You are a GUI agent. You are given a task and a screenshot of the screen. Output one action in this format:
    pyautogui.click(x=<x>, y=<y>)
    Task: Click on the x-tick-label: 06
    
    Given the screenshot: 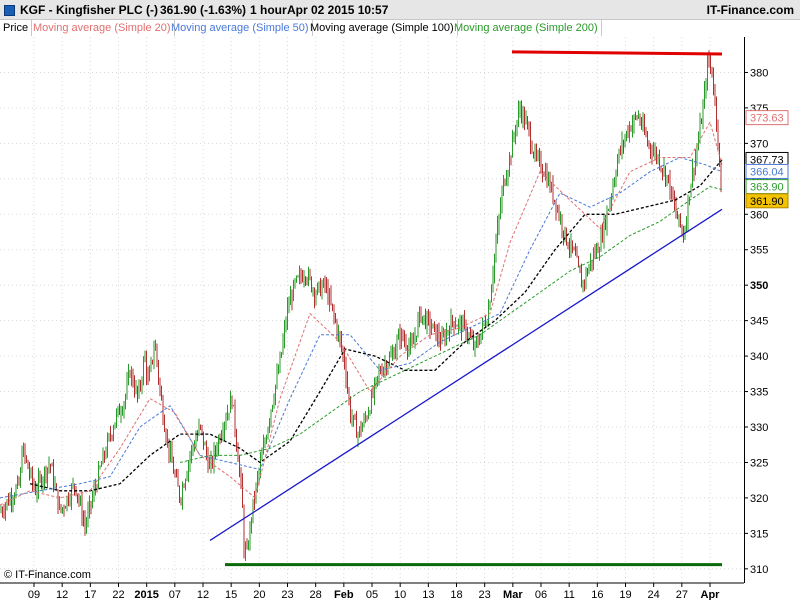 What is the action you would take?
    pyautogui.click(x=541, y=594)
    